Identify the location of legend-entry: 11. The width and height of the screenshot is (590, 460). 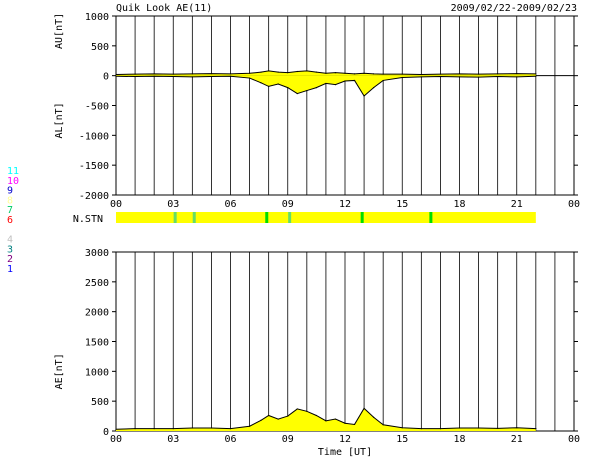
(13, 171).